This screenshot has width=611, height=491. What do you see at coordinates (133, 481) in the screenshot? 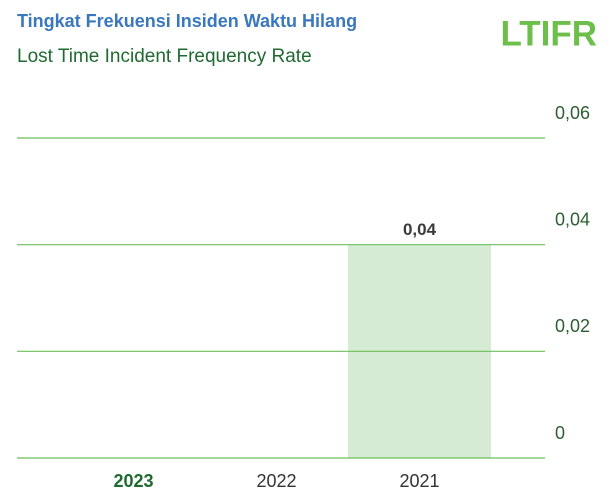
I see `x-tick-label: 2023` at bounding box center [133, 481].